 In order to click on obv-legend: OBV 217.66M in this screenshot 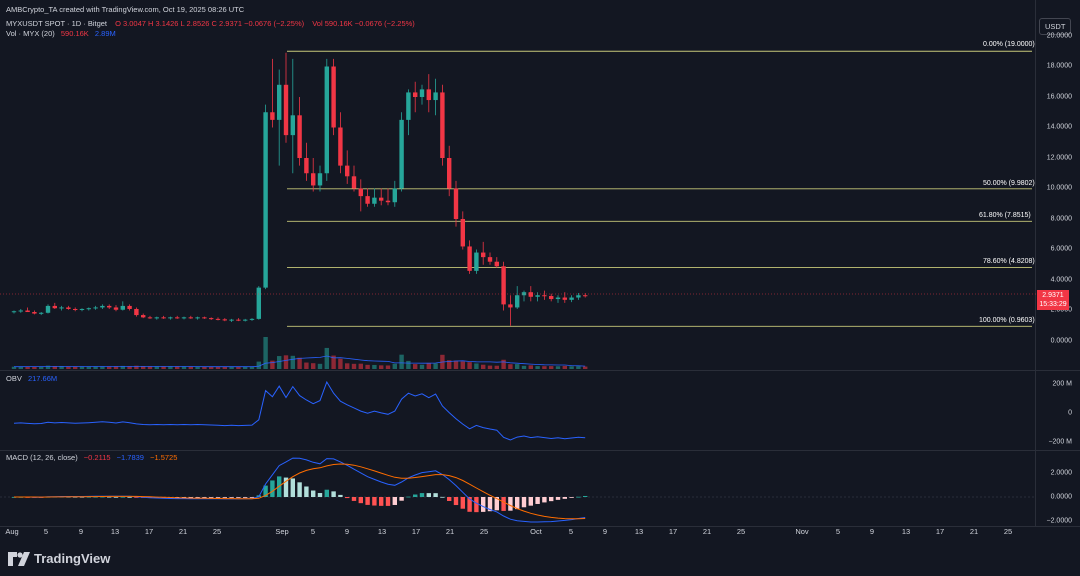, I will do `click(31, 378)`.